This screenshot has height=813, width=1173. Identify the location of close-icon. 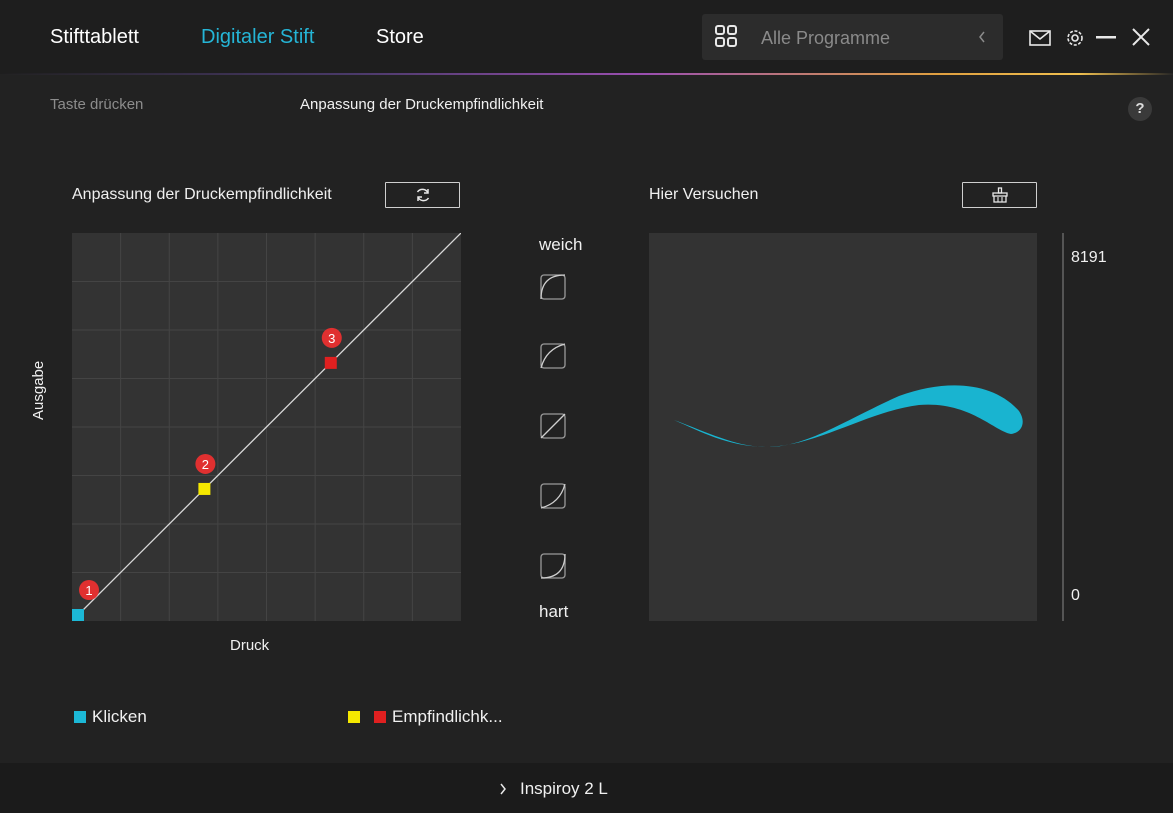
(1141, 37).